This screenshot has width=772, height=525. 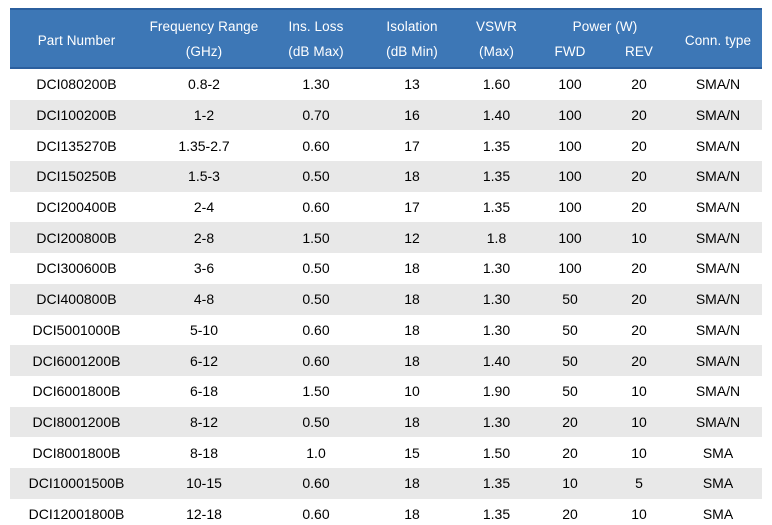 I want to click on col-header-frequency-range: Frequency Range, so click(x=204, y=23).